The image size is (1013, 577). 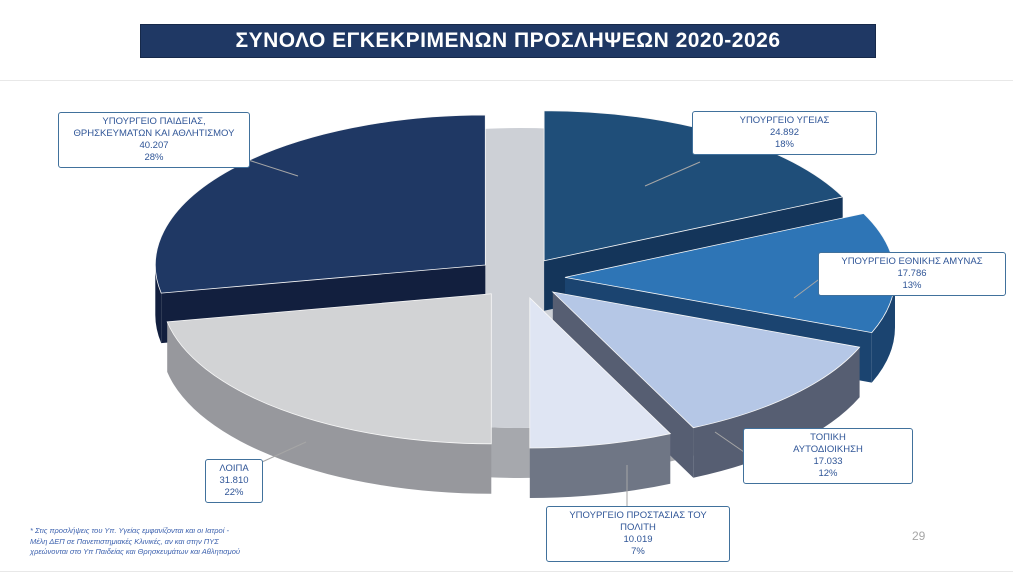 What do you see at coordinates (806, 289) in the screenshot?
I see `connector-line-defense` at bounding box center [806, 289].